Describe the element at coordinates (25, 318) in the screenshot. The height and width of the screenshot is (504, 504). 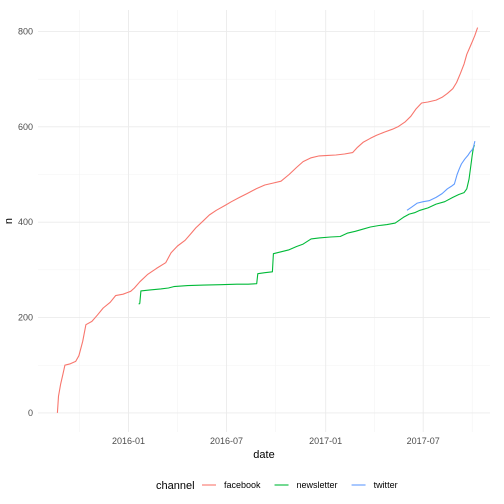
I see `y-tick-label: 200` at that location.